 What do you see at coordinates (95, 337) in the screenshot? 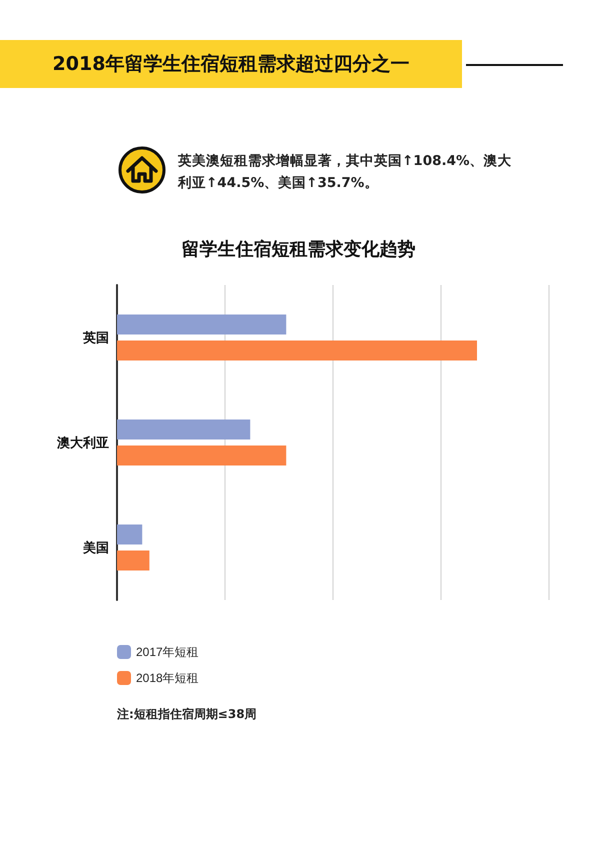
I see `y-tick-label: 英国` at bounding box center [95, 337].